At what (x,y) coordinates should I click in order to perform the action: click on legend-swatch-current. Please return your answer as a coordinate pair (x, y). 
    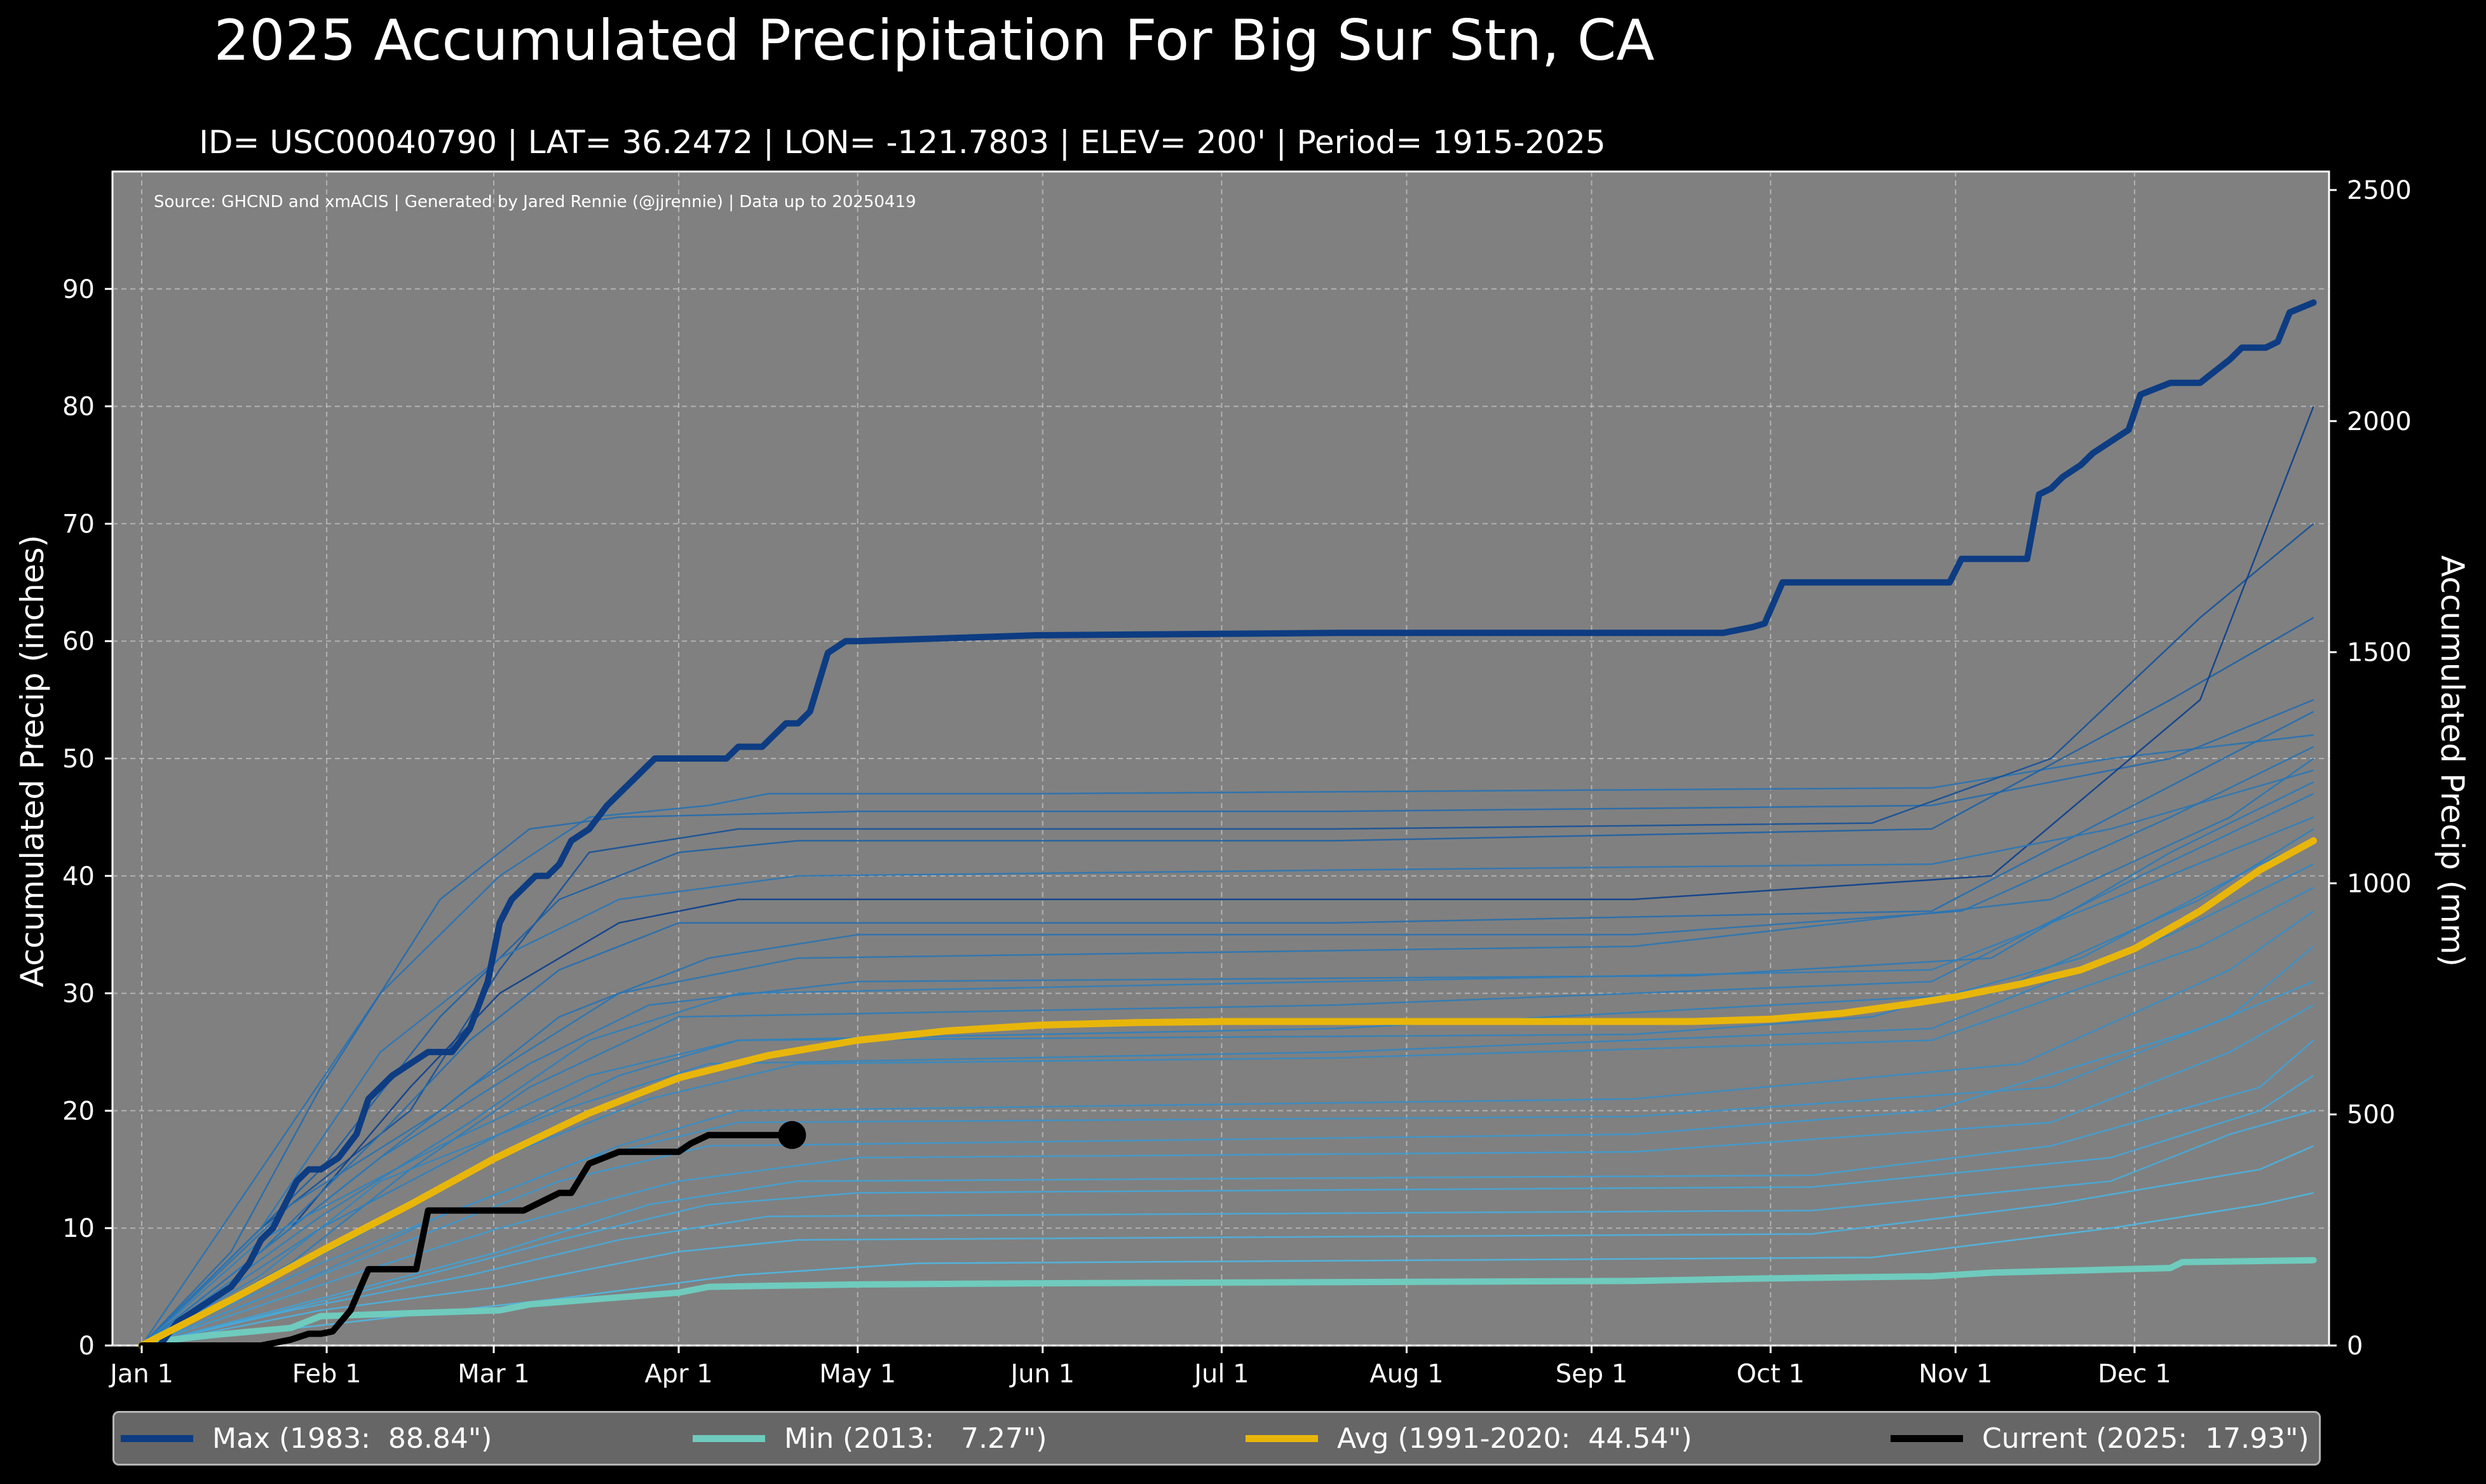
    Looking at the image, I should click on (1927, 1438).